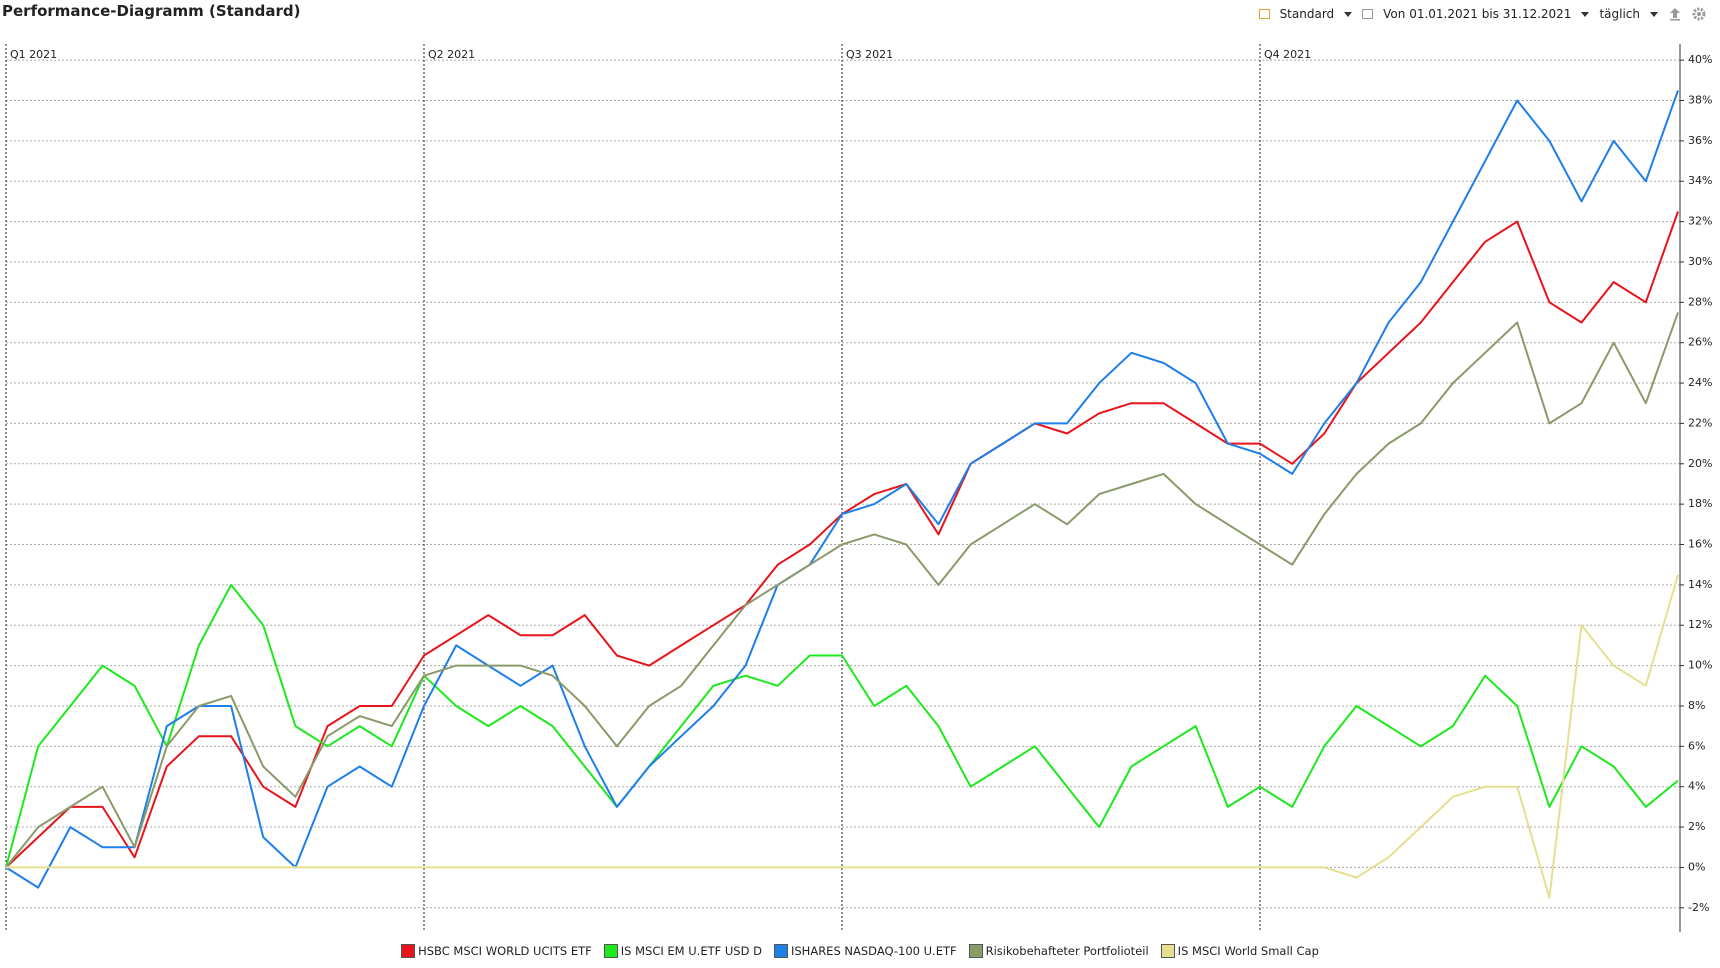  What do you see at coordinates (1700, 665) in the screenshot?
I see `y-tick-label: 10%` at bounding box center [1700, 665].